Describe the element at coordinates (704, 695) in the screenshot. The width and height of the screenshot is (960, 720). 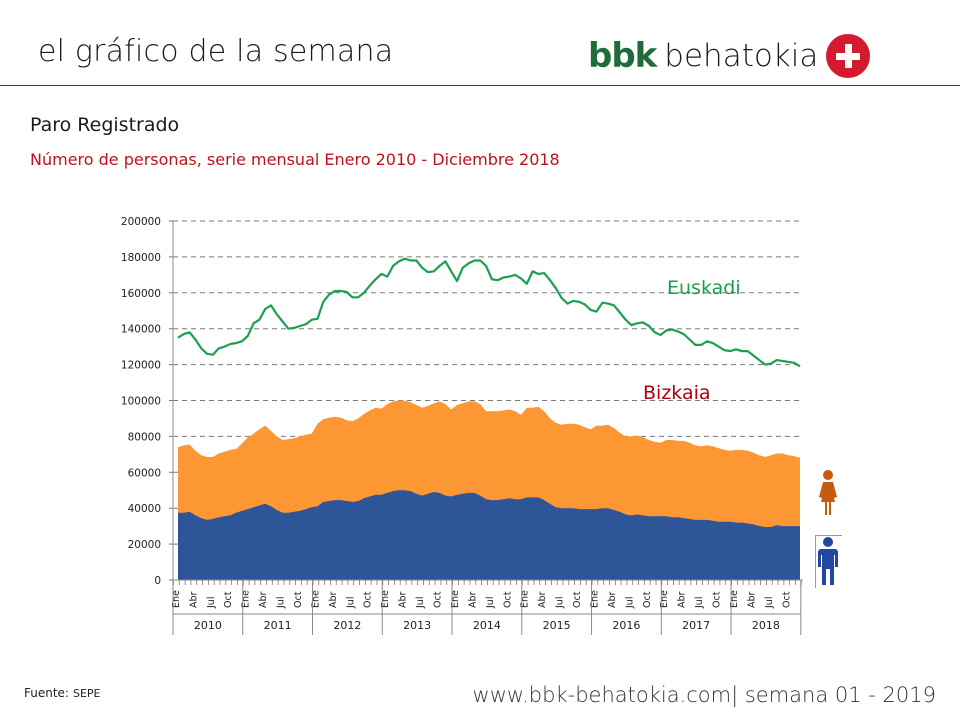
I see `footer-url-week: www.bbk-behatokia.com| semana 01 - 2019` at that location.